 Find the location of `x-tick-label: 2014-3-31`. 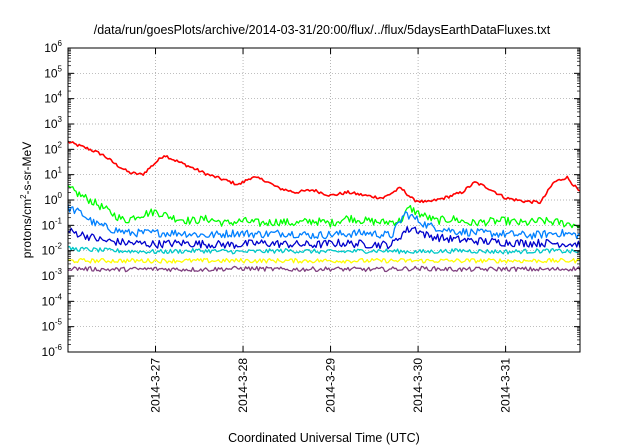

x-tick-label: 2014-3-31 is located at coordinates (506, 385).